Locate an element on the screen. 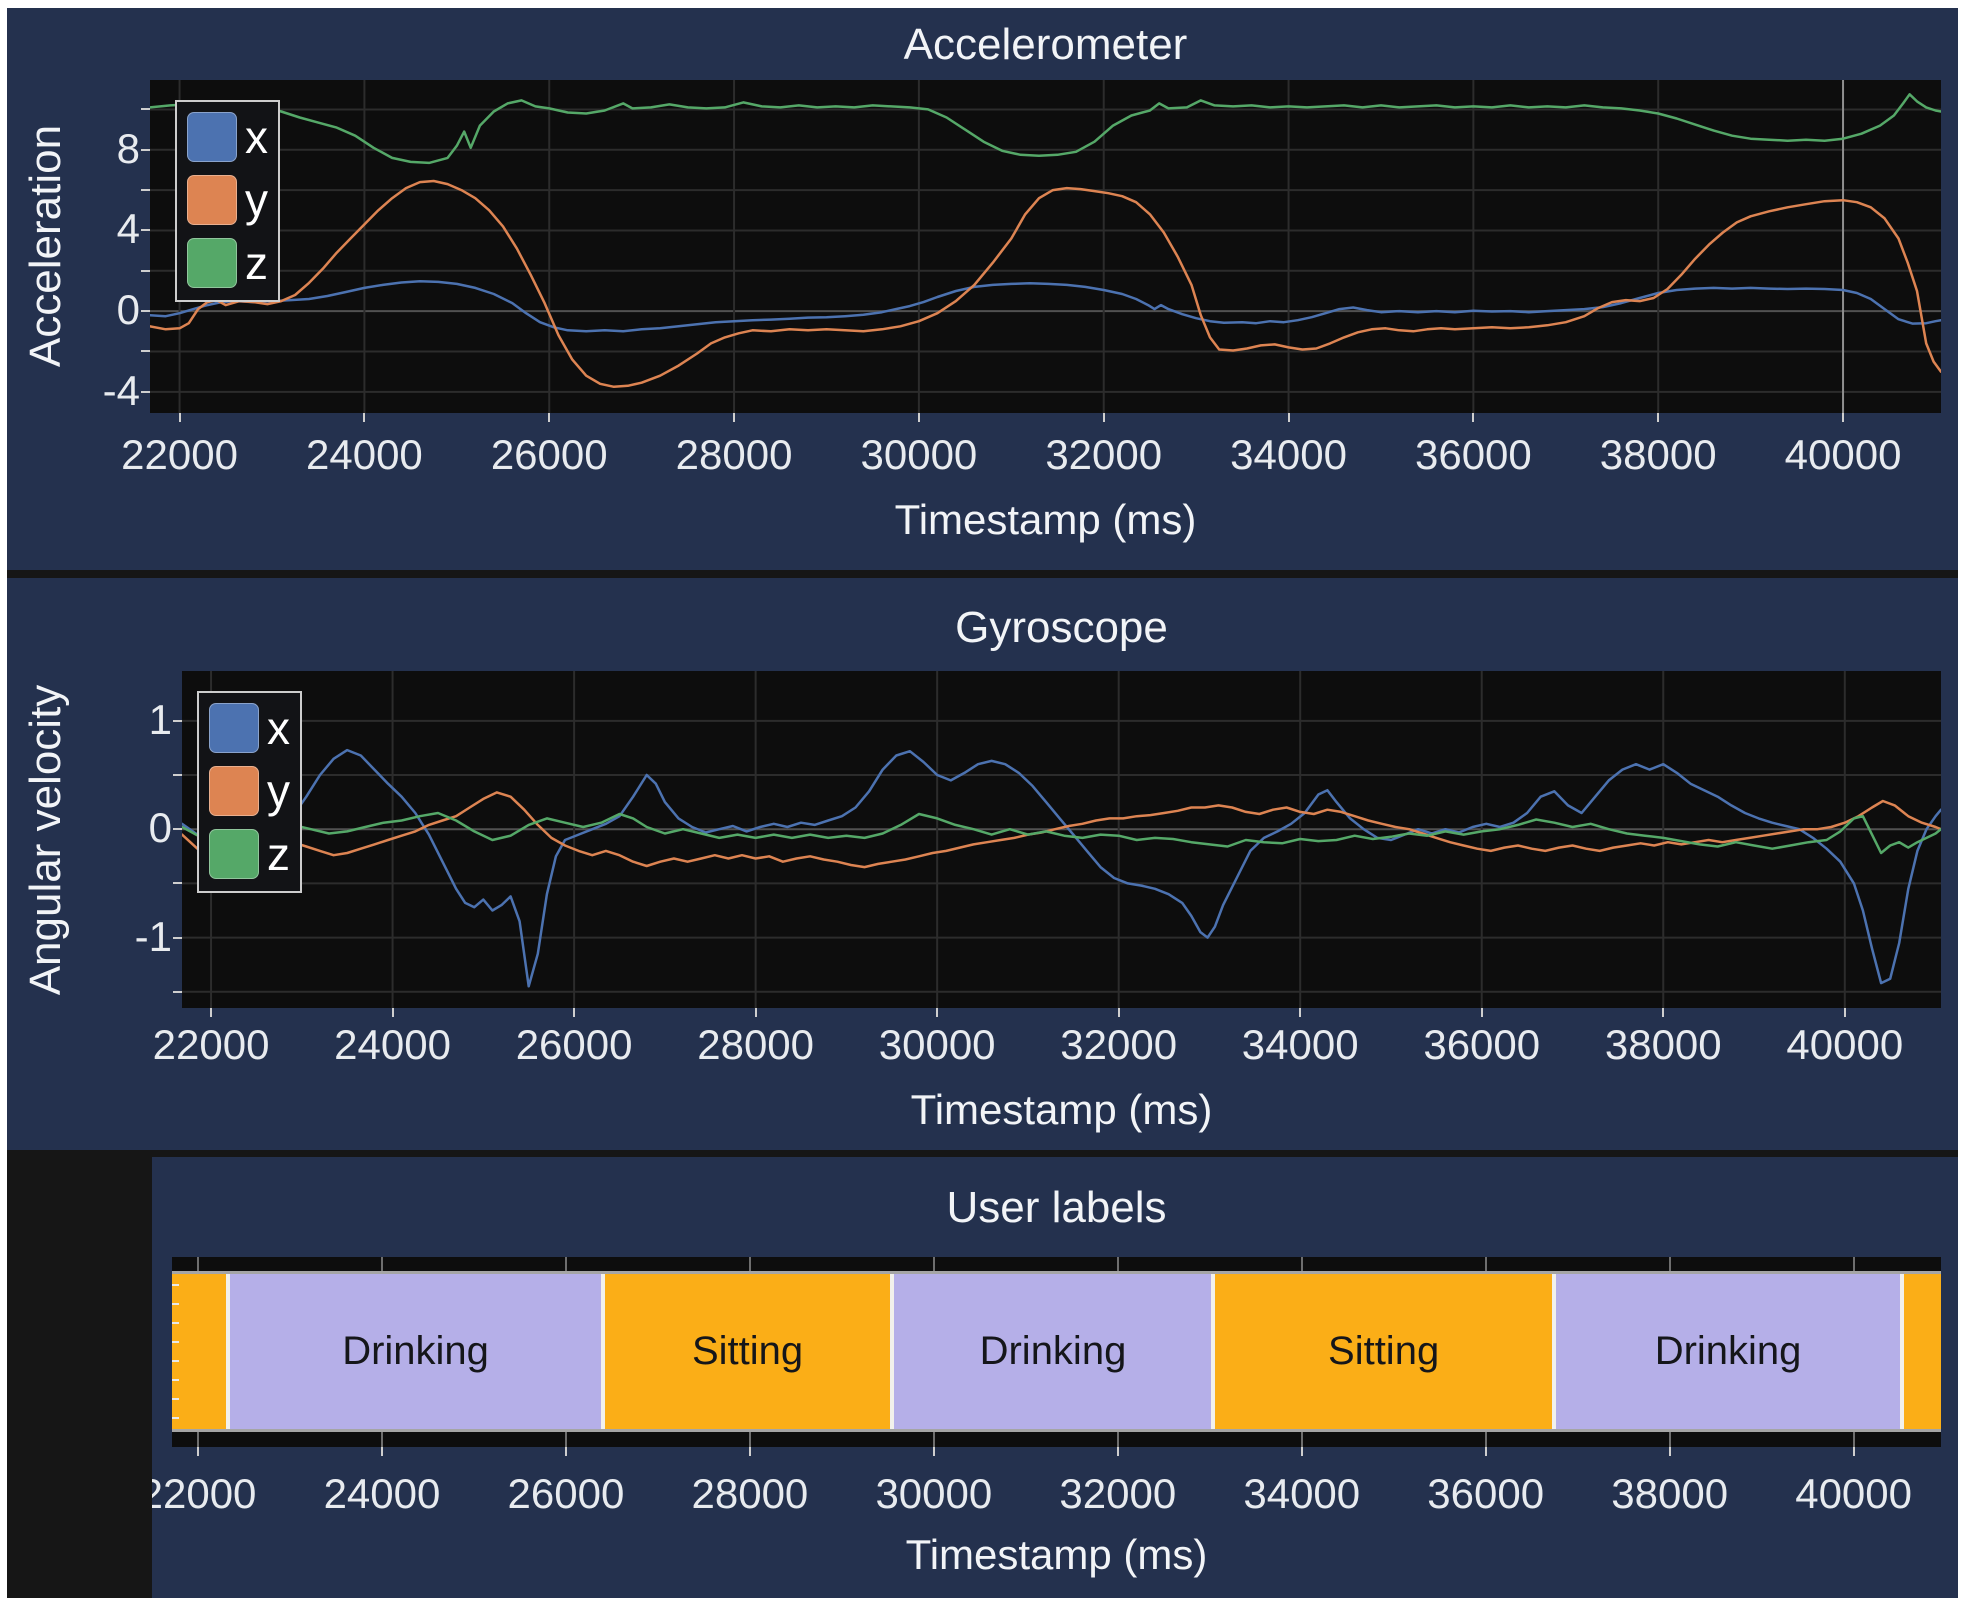 Image resolution: width=1966 pixels, height=1608 pixels. legend-swatch-x is located at coordinates (234, 728).